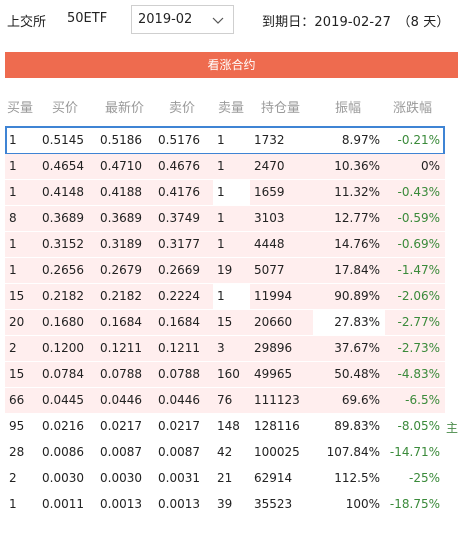  What do you see at coordinates (424, 478) in the screenshot?
I see `change-cell: -25%` at bounding box center [424, 478].